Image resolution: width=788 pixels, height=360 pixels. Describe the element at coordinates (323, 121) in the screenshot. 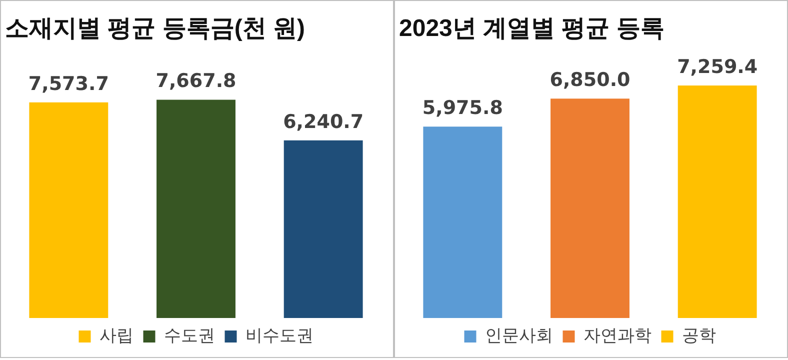

I see `data-label: 6,240.7` at that location.